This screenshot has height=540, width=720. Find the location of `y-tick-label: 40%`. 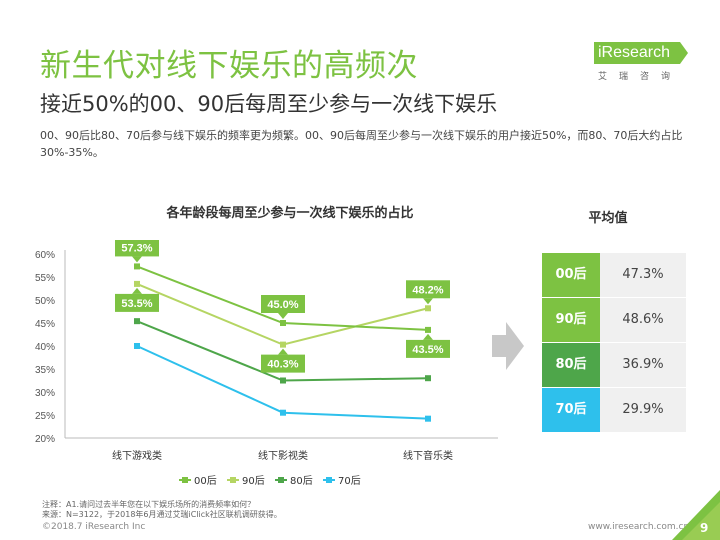

y-tick-label: 40% is located at coordinates (45, 347).